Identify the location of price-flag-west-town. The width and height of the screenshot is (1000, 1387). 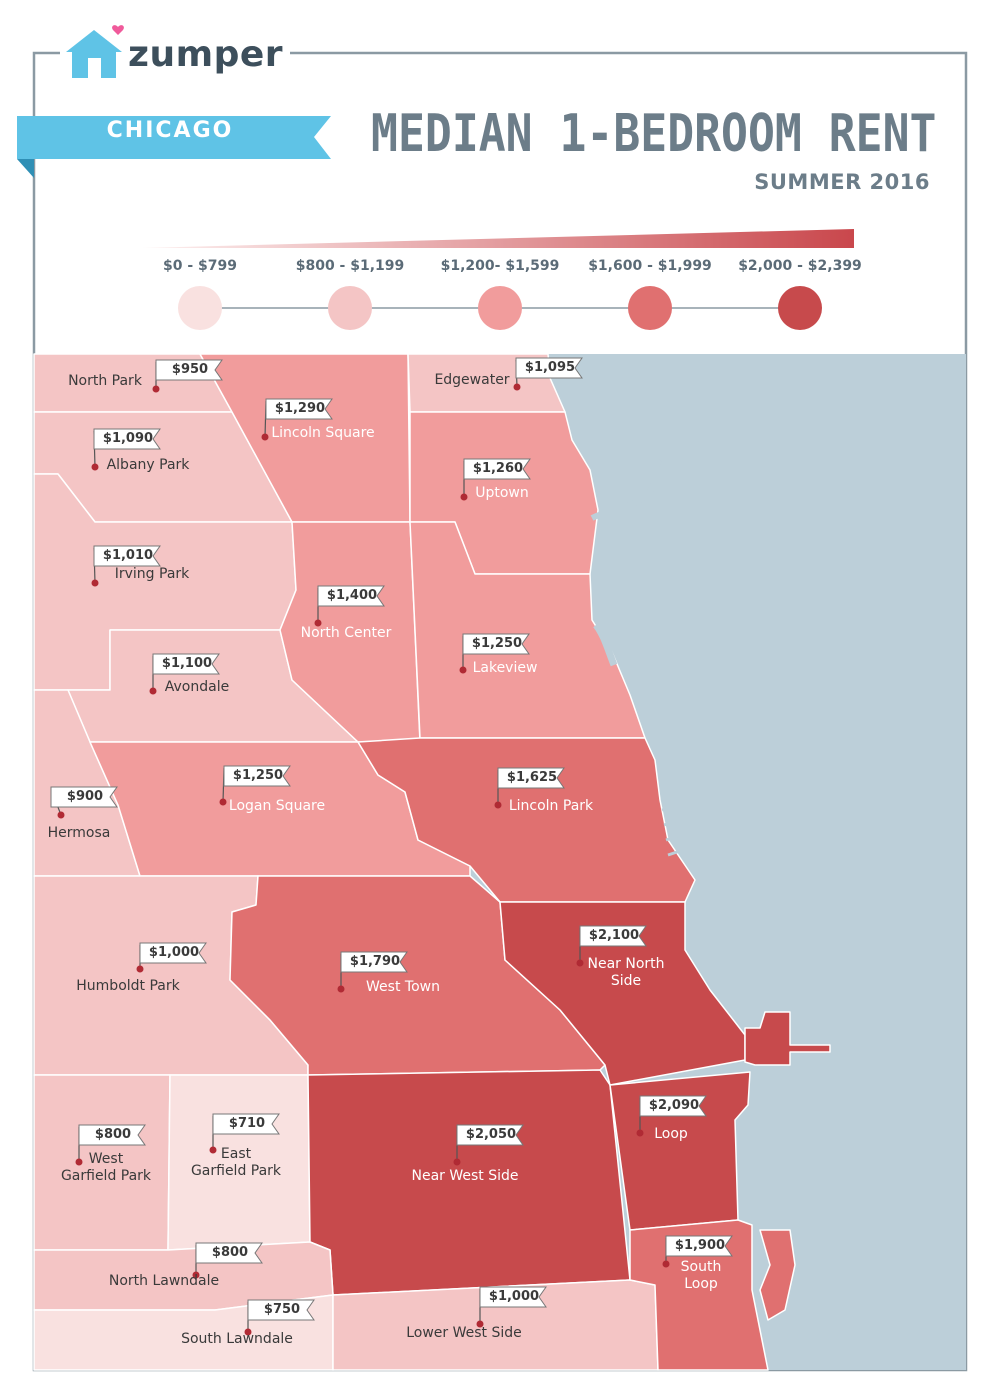
(374, 962).